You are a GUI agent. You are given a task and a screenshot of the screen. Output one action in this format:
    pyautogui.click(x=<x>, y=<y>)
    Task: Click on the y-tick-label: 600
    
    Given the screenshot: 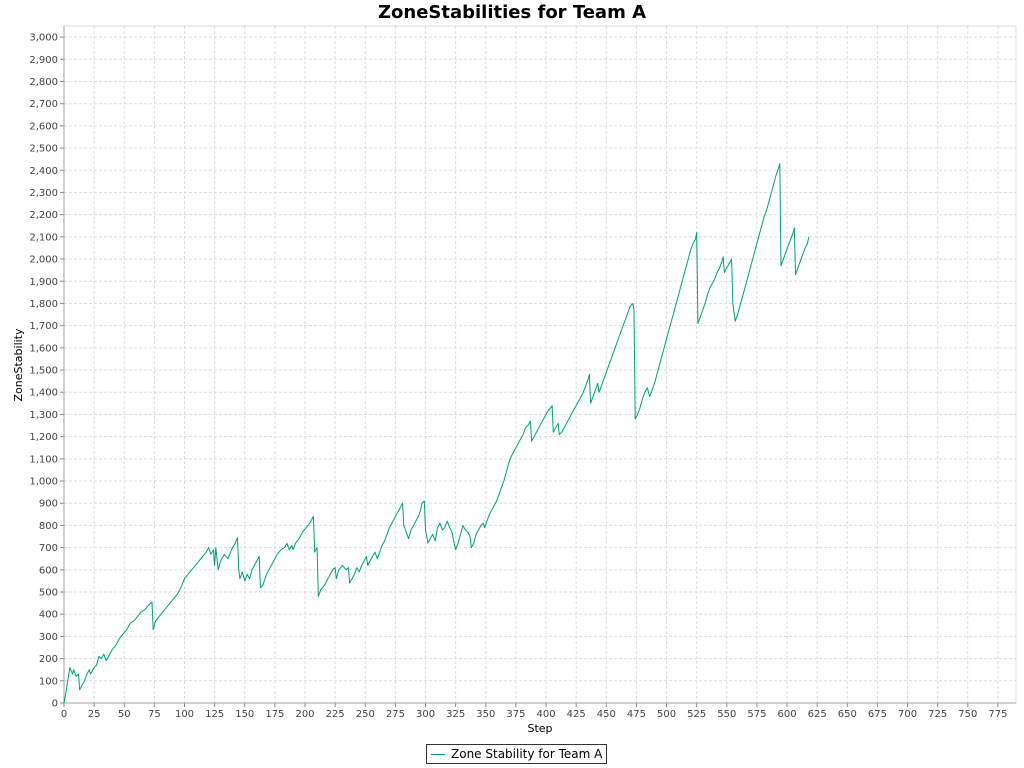 What is the action you would take?
    pyautogui.click(x=48, y=570)
    